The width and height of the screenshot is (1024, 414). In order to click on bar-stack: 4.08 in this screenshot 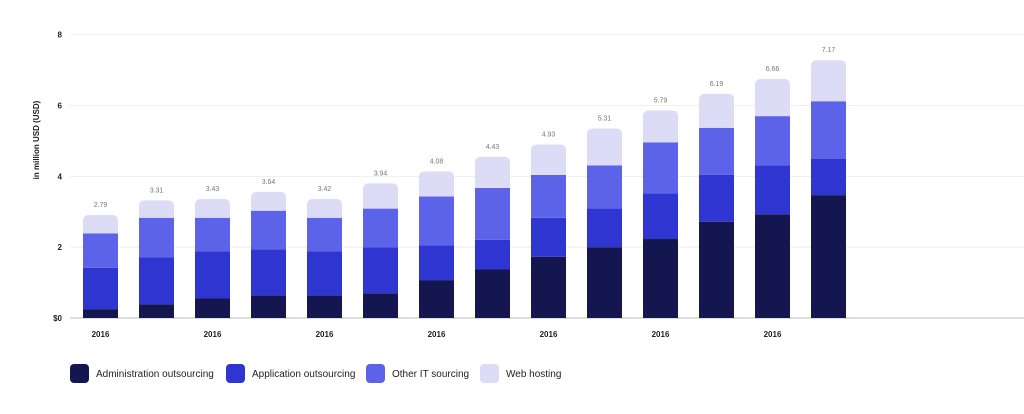, I will do `click(436, 238)`.